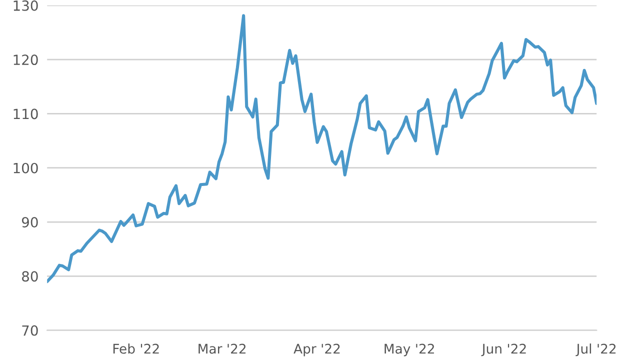 This screenshot has width=628, height=361. Describe the element at coordinates (136, 349) in the screenshot. I see `x-tick-label: Feb '22` at that location.